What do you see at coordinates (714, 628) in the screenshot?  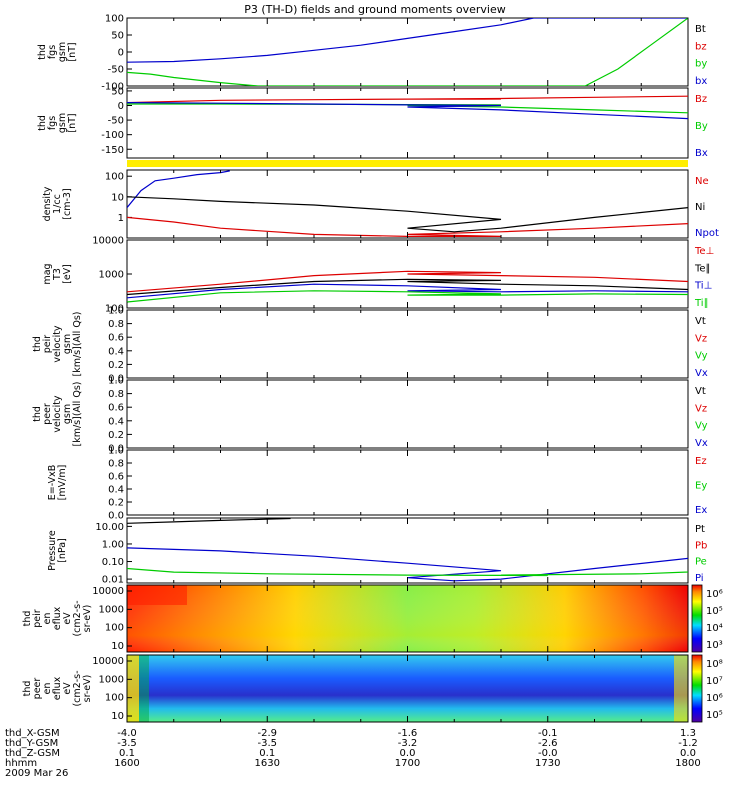 I see `colorbar-tick-label: 10⁴` at bounding box center [714, 628].